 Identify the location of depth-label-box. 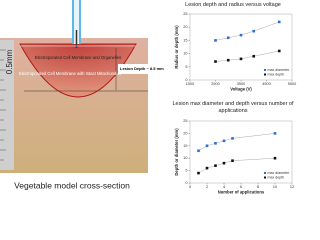
(133, 69).